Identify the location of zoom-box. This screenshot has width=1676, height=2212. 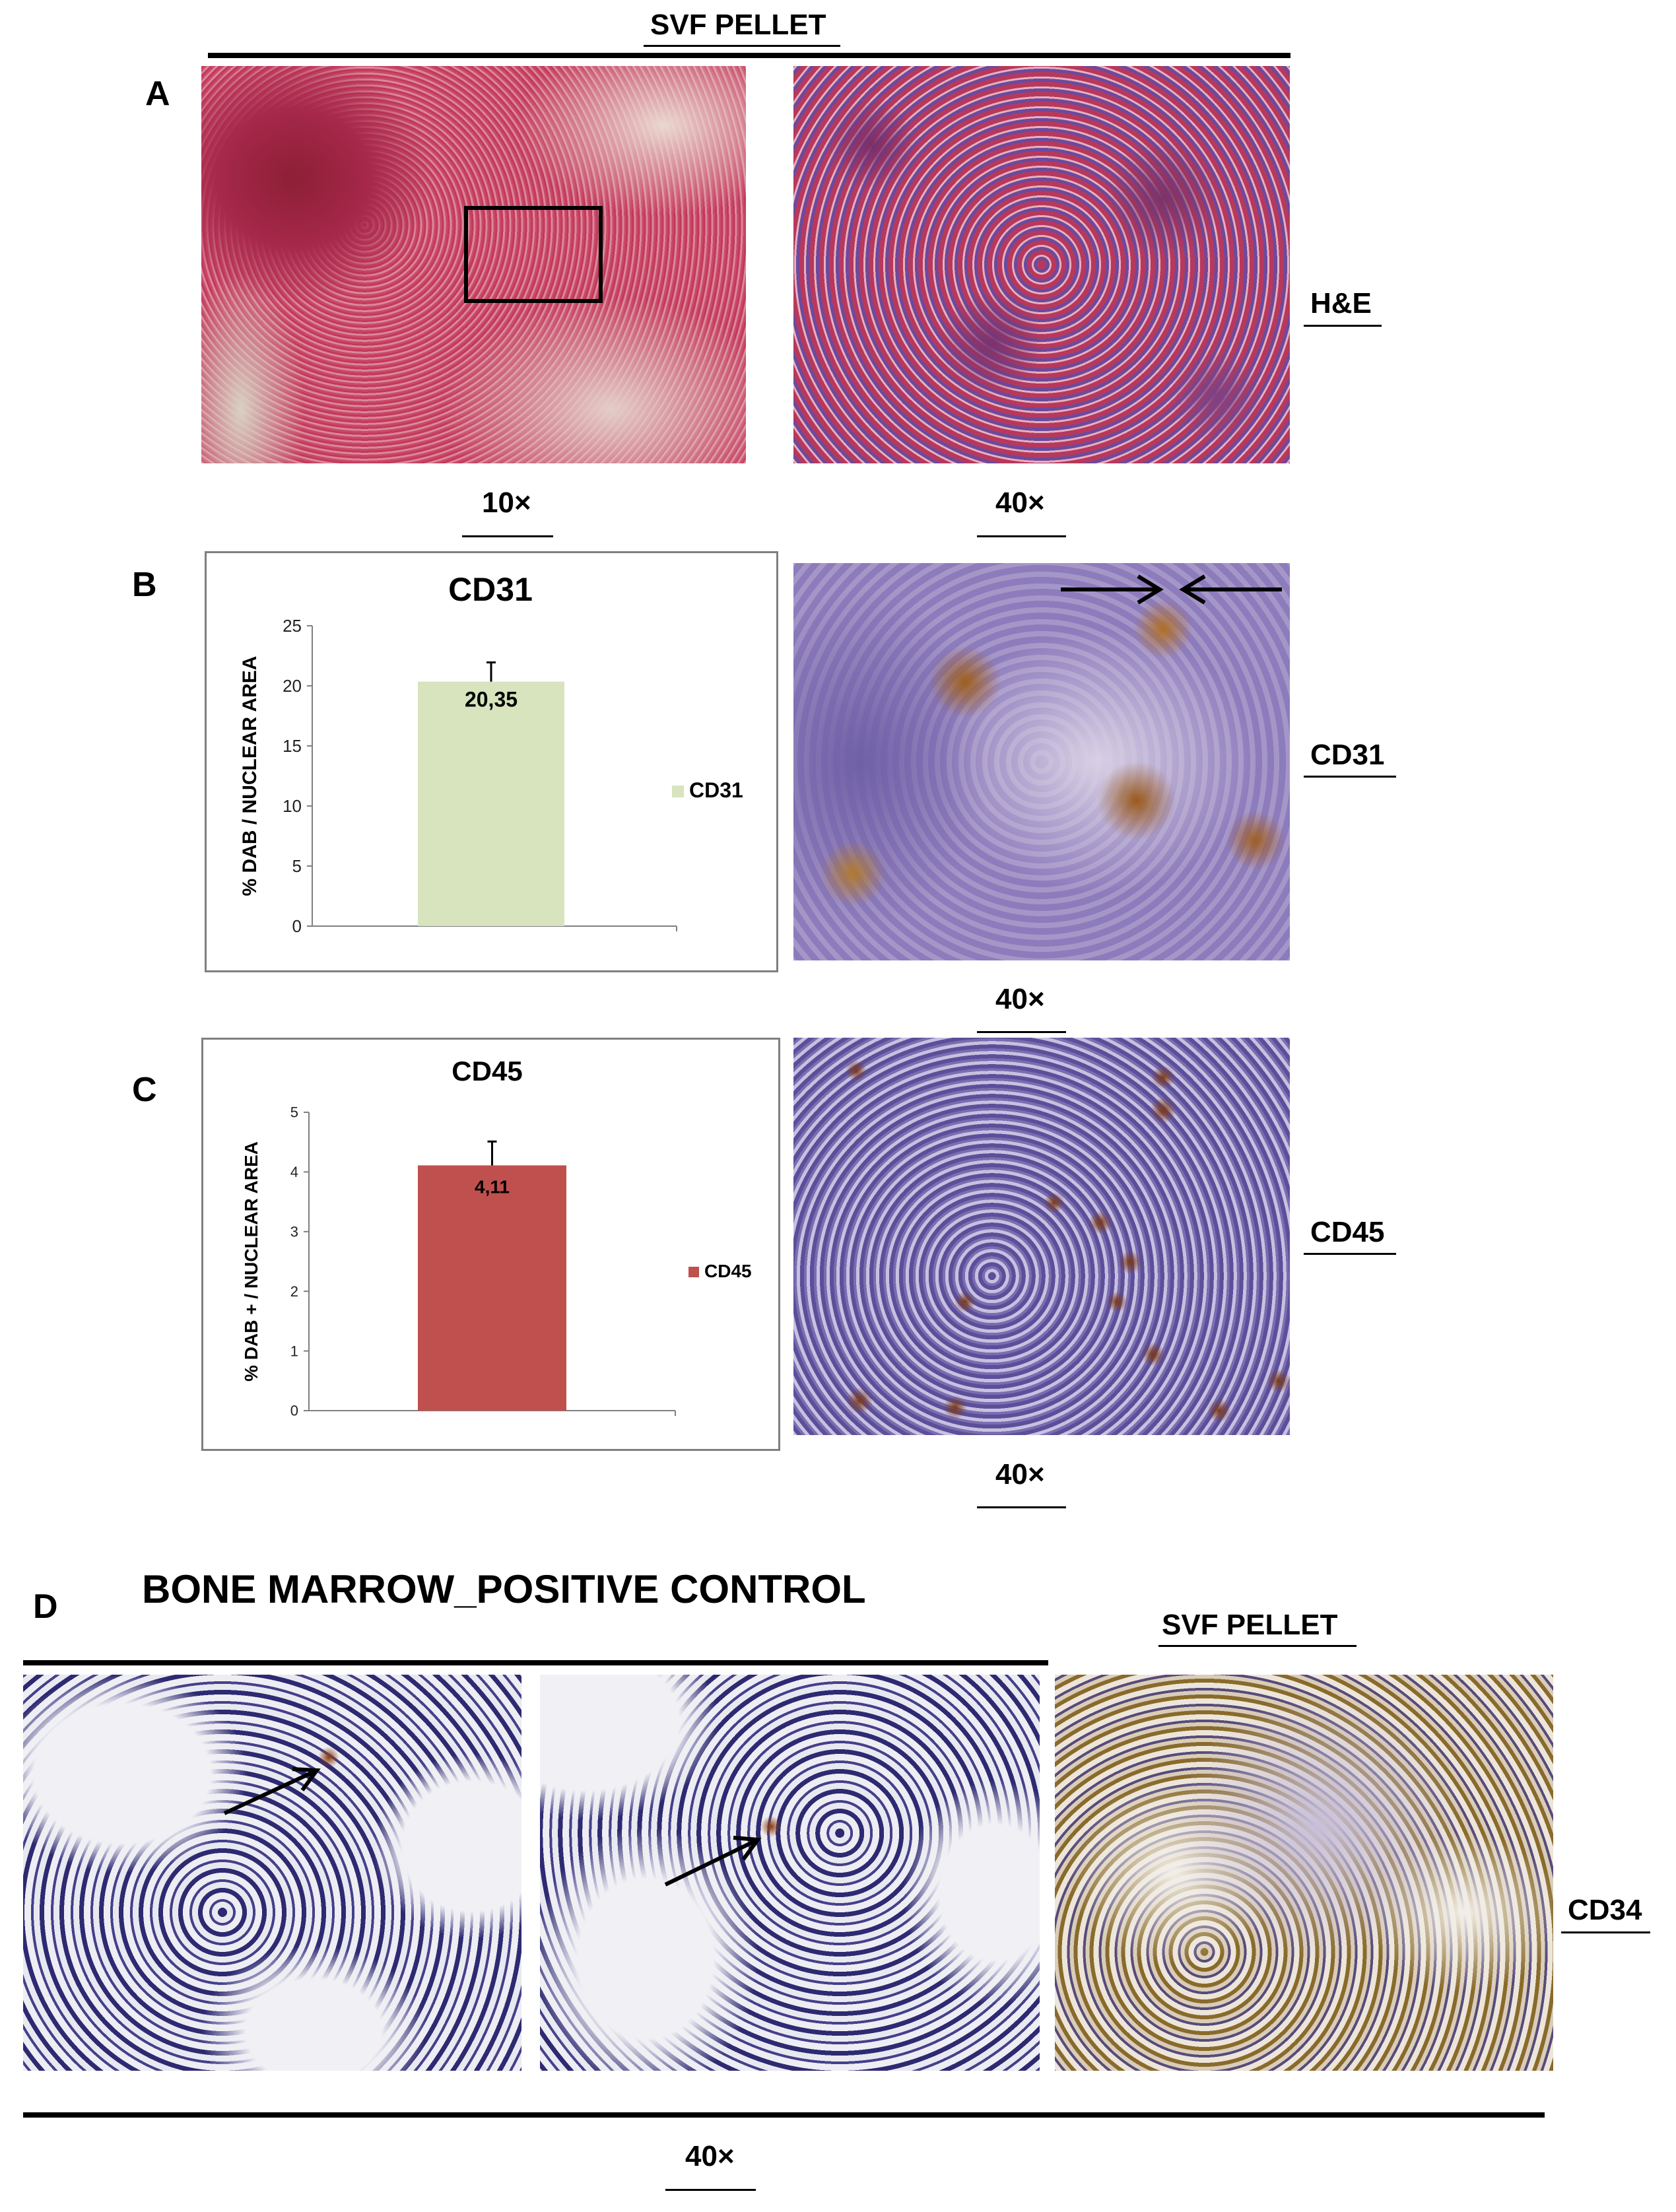
(533, 254).